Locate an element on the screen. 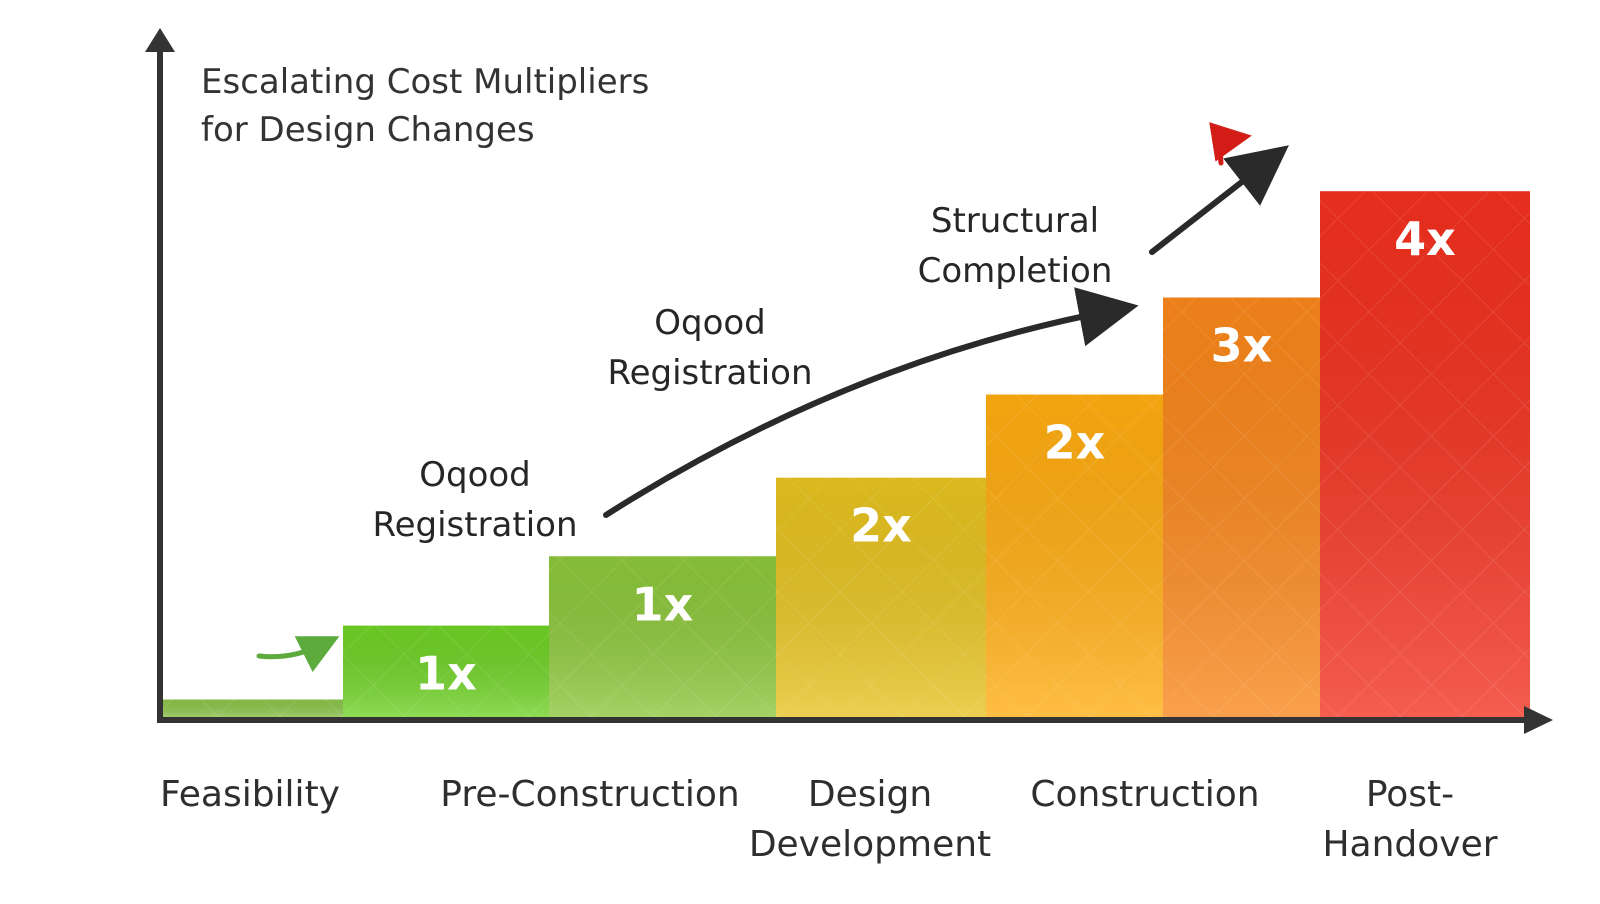 Image resolution: width=1600 pixels, height=904 pixels. category-label-post-handover: Post- Handover is located at coordinates (1410, 820).